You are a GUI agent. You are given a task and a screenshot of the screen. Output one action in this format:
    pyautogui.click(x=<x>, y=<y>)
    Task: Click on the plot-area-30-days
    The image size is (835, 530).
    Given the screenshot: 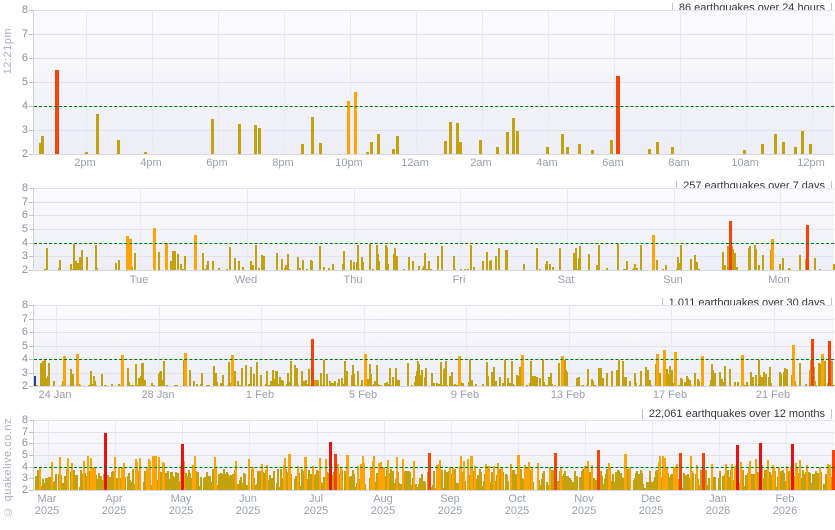 What is the action you would take?
    pyautogui.click(x=434, y=346)
    